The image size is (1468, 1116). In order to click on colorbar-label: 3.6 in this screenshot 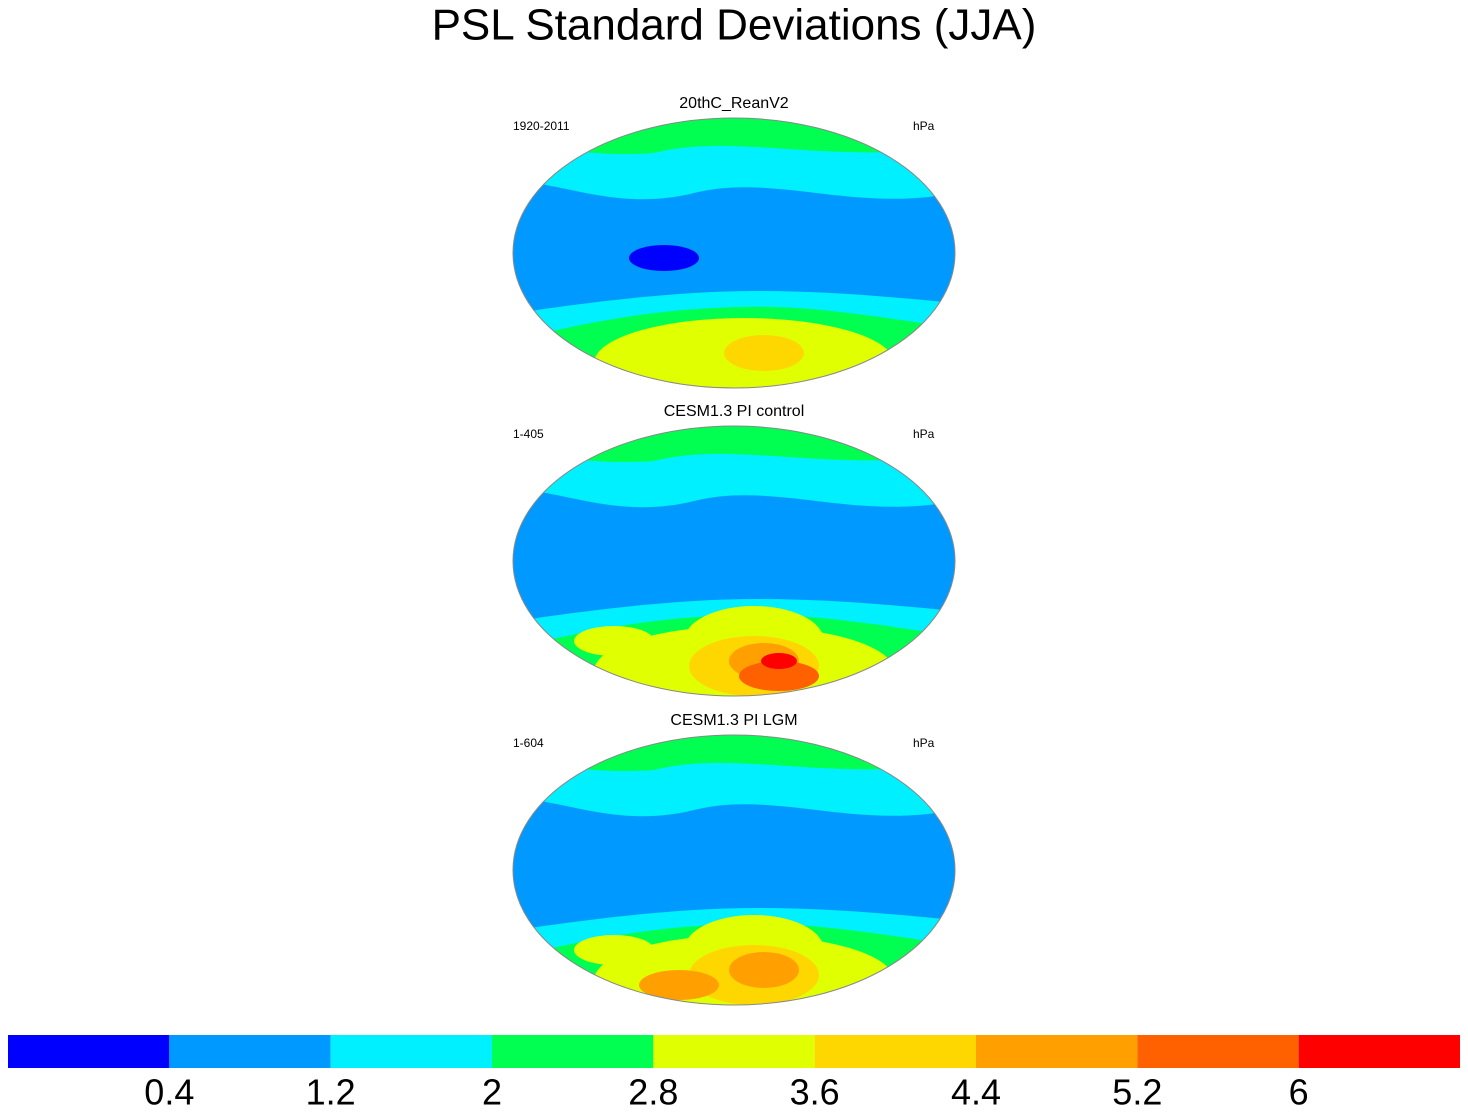, I will do `click(815, 1092)`.